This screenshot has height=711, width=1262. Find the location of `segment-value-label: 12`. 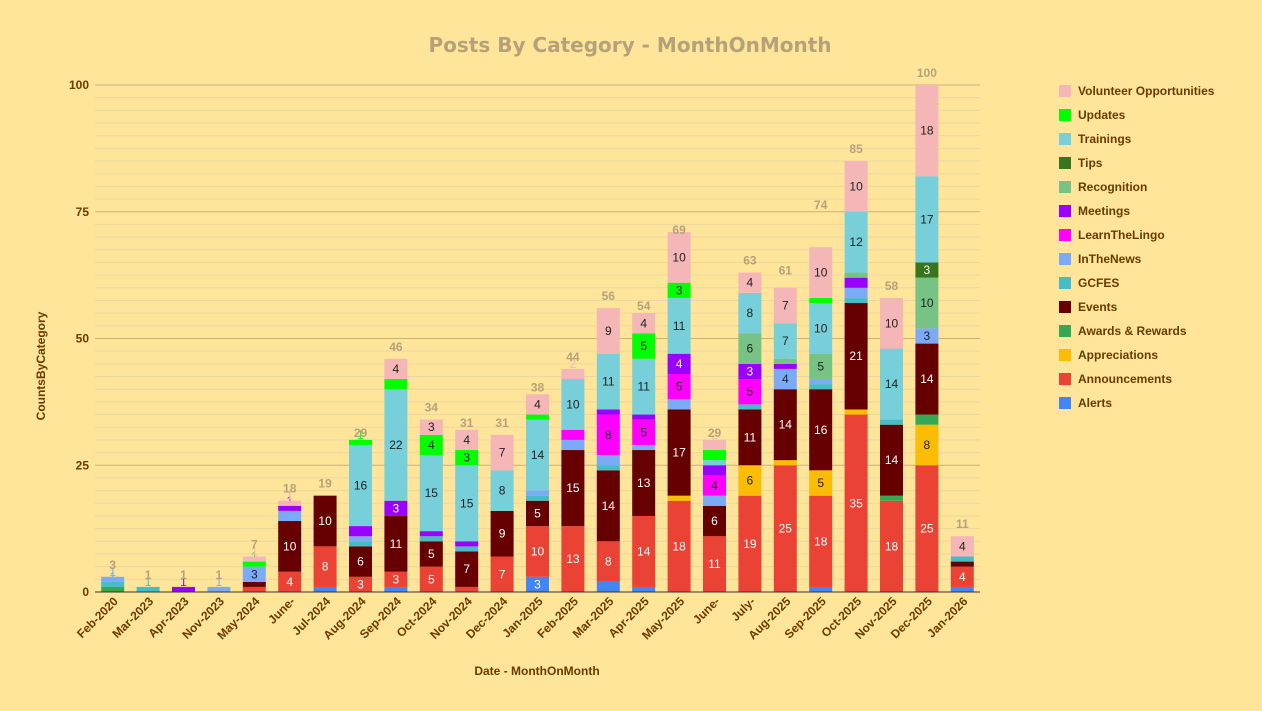

segment-value-label: 12 is located at coordinates (856, 242).